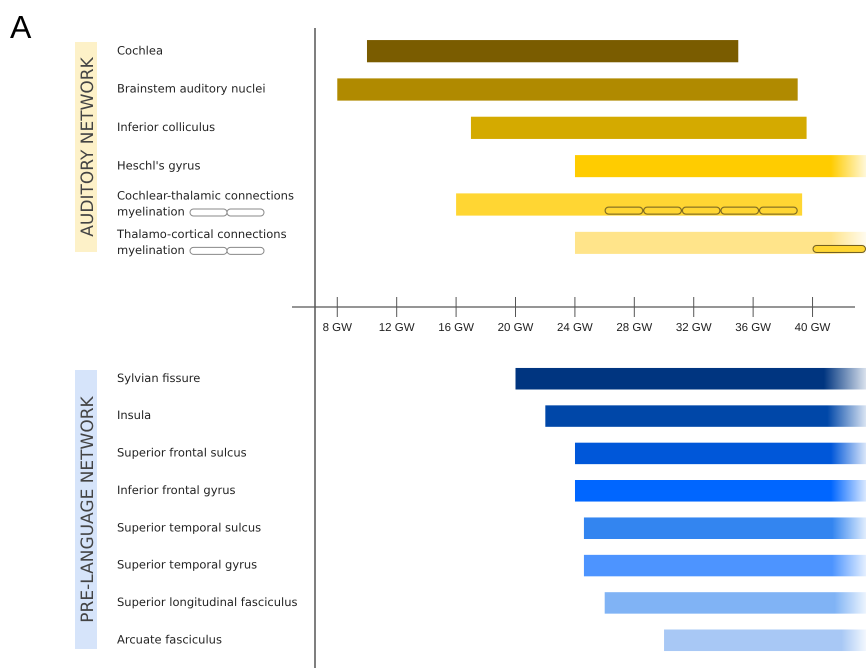  I want to click on y-tick-label: Brainstem auditory nuclei, so click(191, 89).